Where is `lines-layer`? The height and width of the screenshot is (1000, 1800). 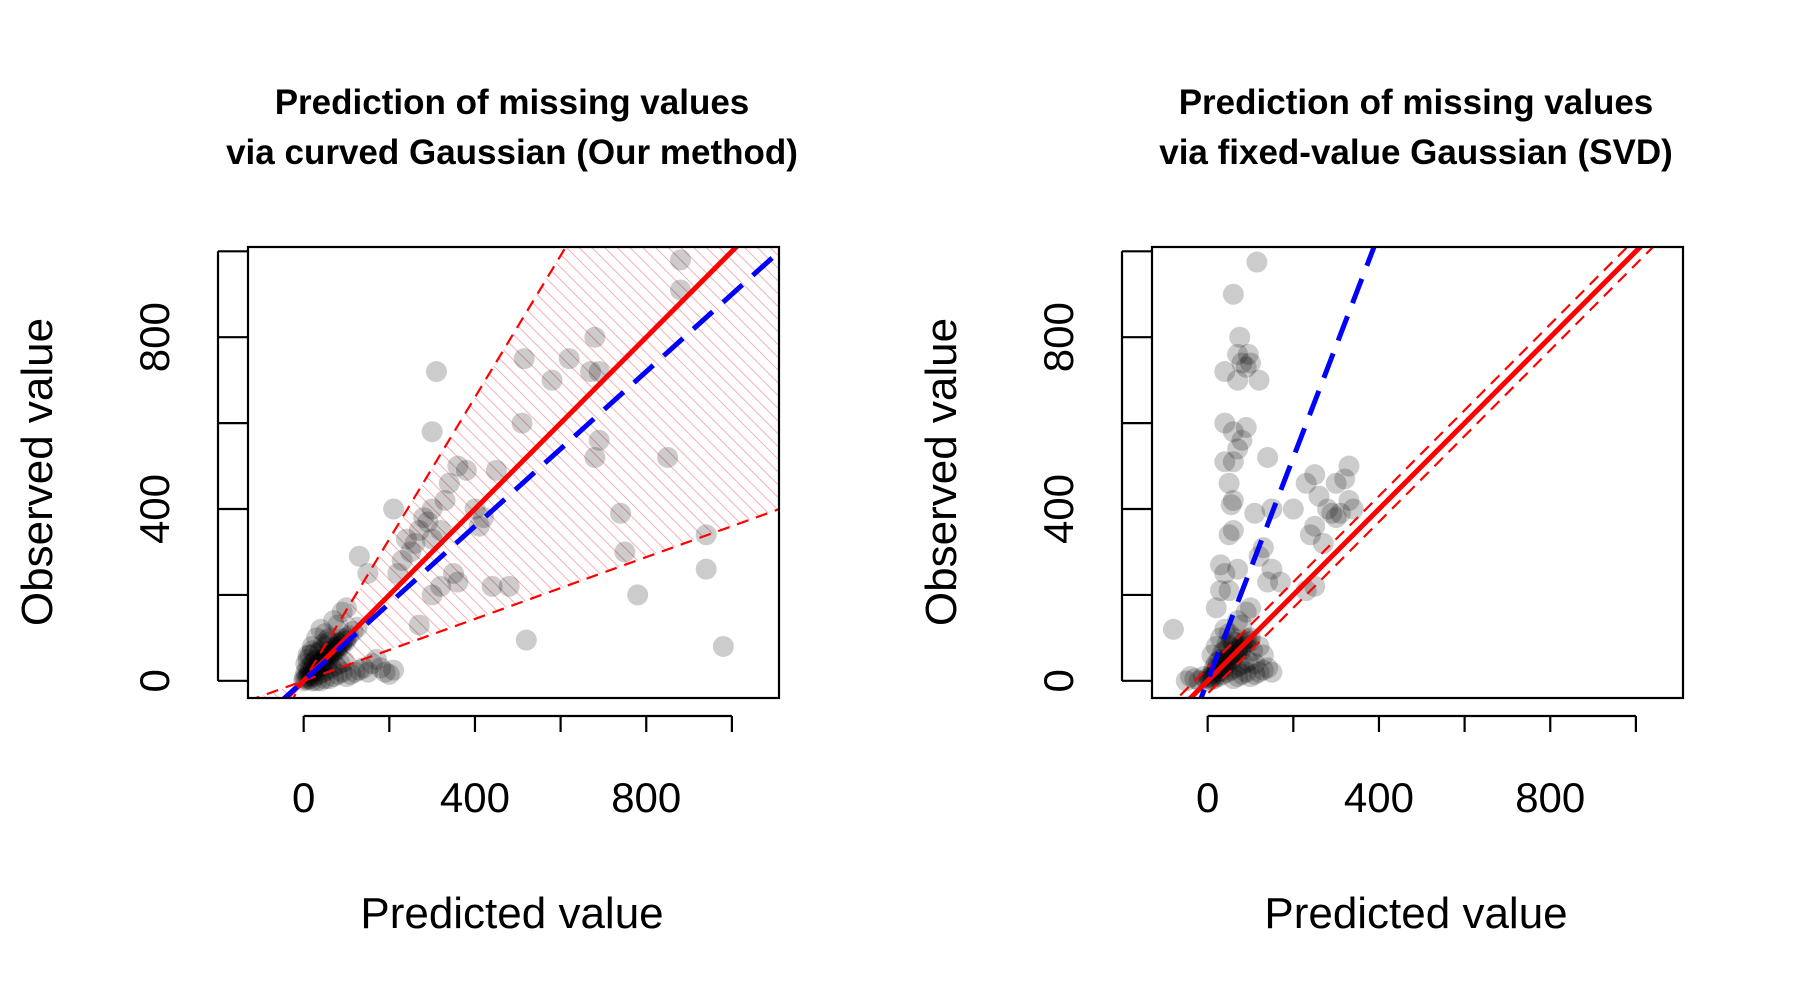
lines-layer is located at coordinates (1415, 472).